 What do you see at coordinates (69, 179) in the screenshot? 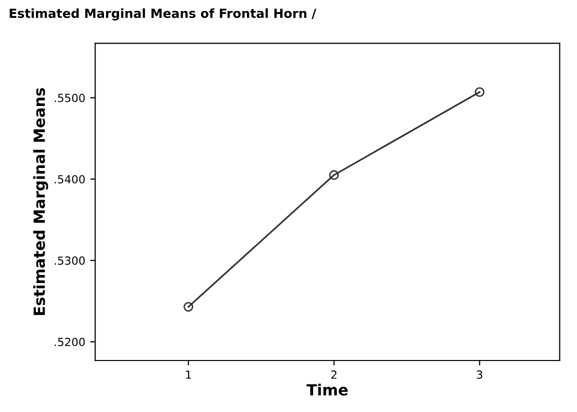
I see `y-tick-label: .5400` at bounding box center [69, 179].